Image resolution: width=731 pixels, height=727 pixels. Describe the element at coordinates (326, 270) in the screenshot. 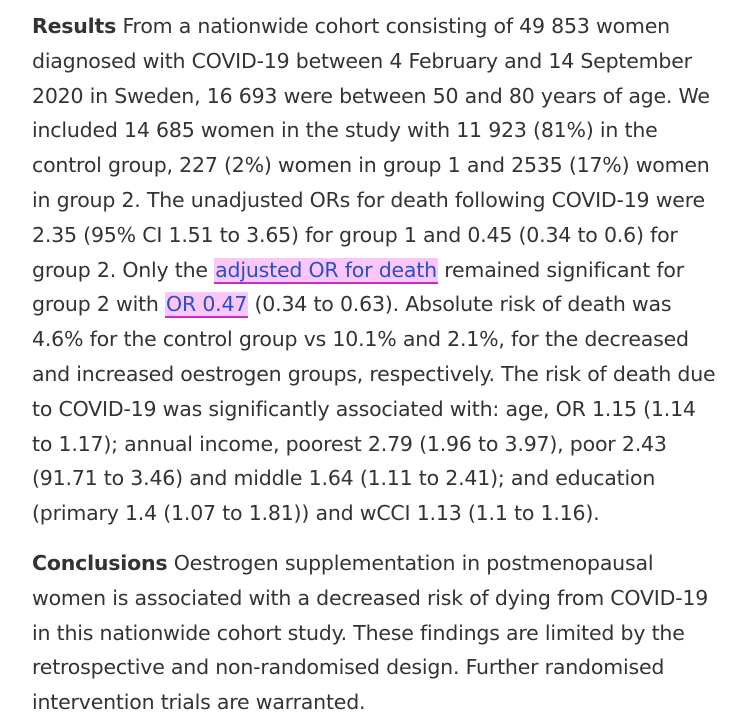

I see `highlight-adjusted-or-for-death: adjusted OR for death` at that location.